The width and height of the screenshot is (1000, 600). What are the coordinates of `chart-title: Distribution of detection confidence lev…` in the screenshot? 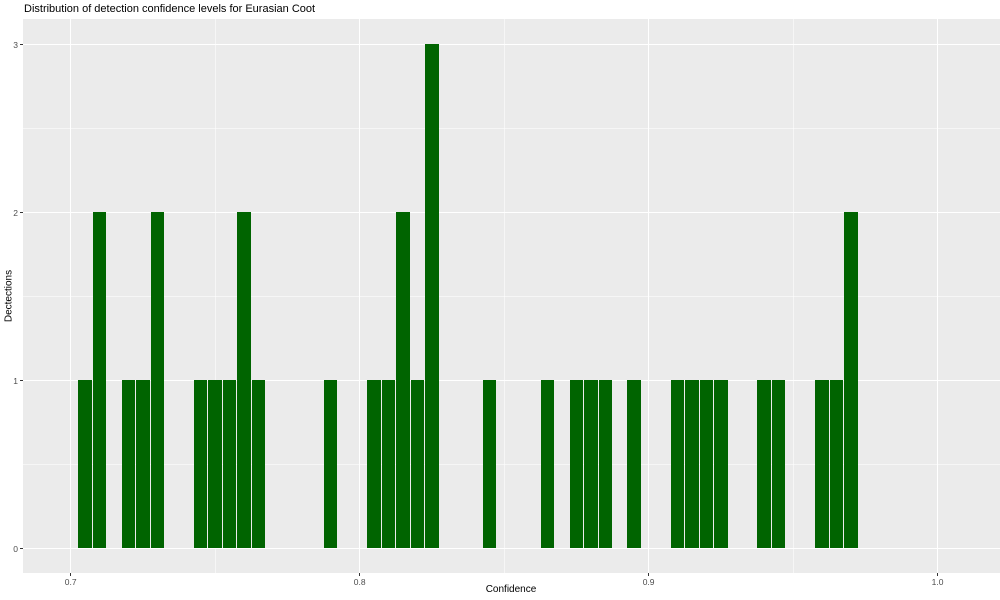 It's located at (170, 9).